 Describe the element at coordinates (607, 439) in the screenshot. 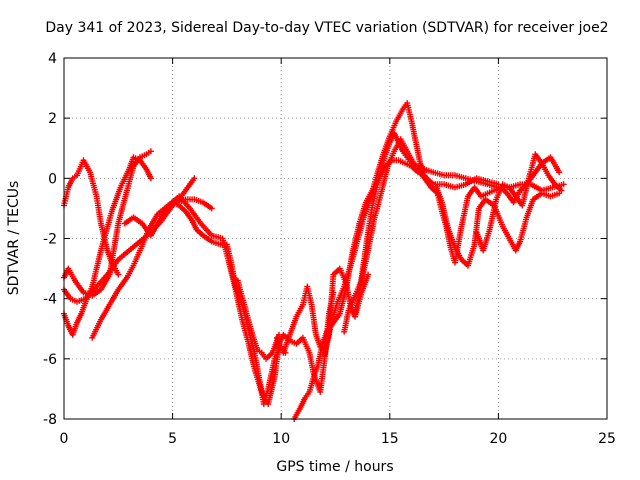

I see `x-tick-label: 25` at that location.